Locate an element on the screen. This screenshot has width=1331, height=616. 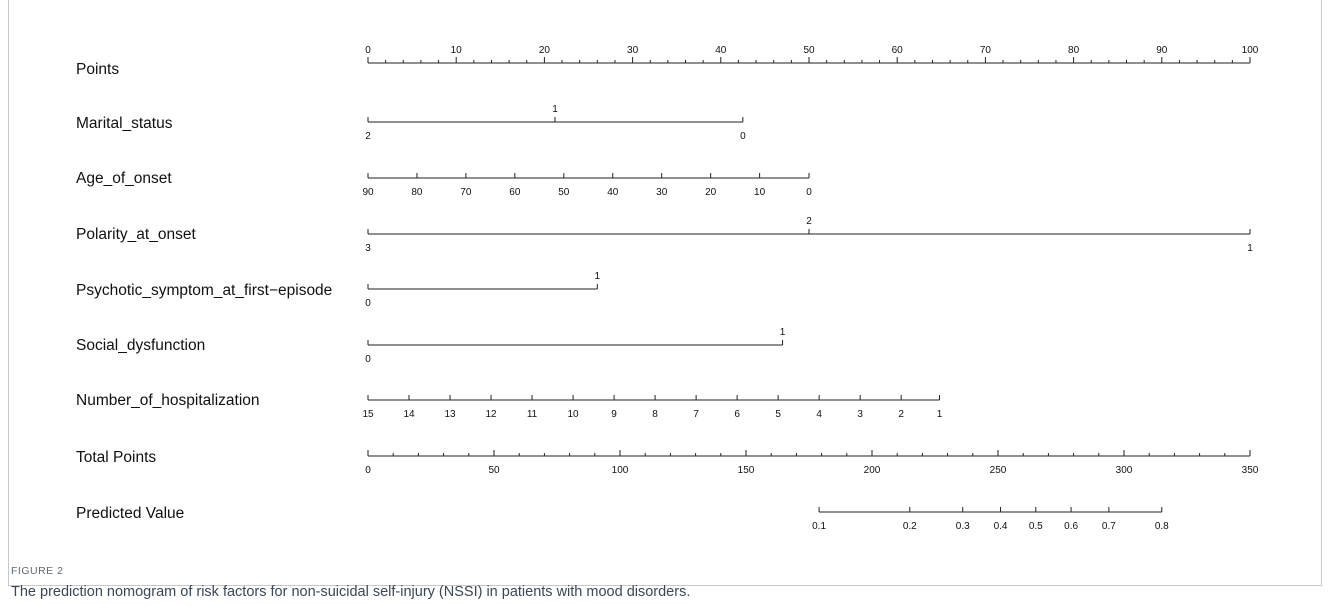
tick-label: 0.1 is located at coordinates (819, 526).